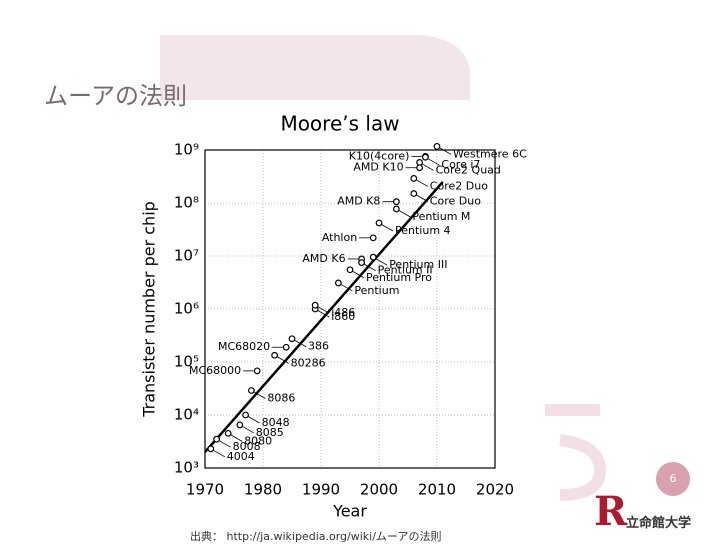 This screenshot has width=728, height=546. What do you see at coordinates (186, 309) in the screenshot?
I see `y-tick-label: 10⁶` at bounding box center [186, 309].